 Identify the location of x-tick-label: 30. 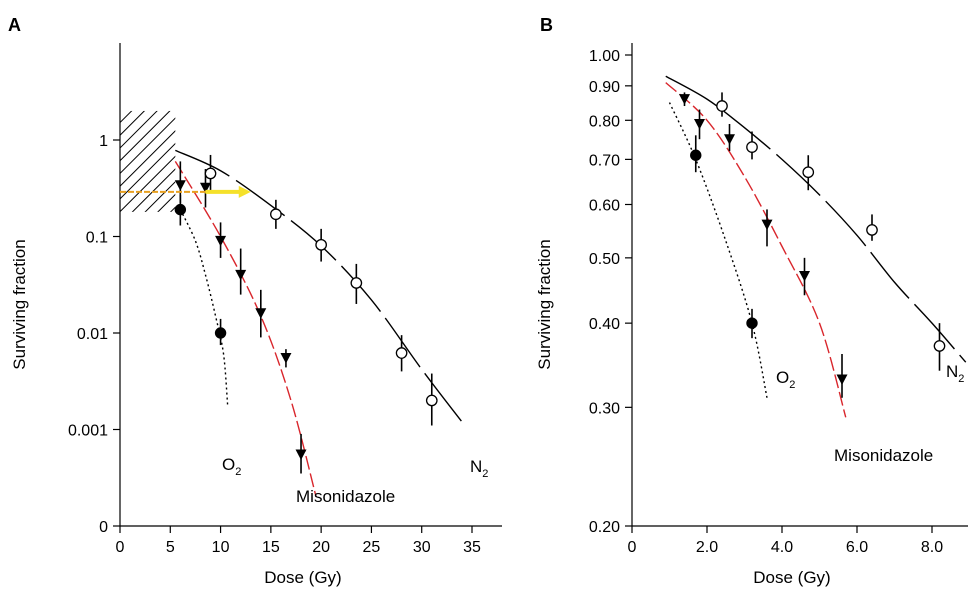
(422, 547).